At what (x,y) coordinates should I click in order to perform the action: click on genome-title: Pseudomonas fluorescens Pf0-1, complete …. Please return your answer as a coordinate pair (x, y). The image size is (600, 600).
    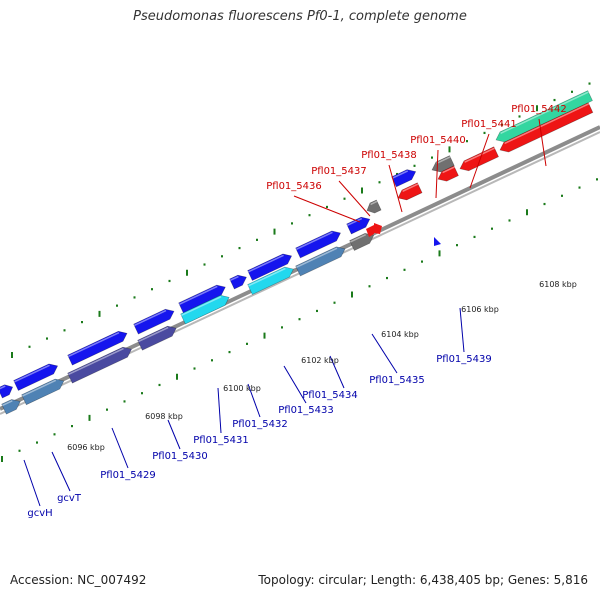
    Looking at the image, I should click on (300, 16).